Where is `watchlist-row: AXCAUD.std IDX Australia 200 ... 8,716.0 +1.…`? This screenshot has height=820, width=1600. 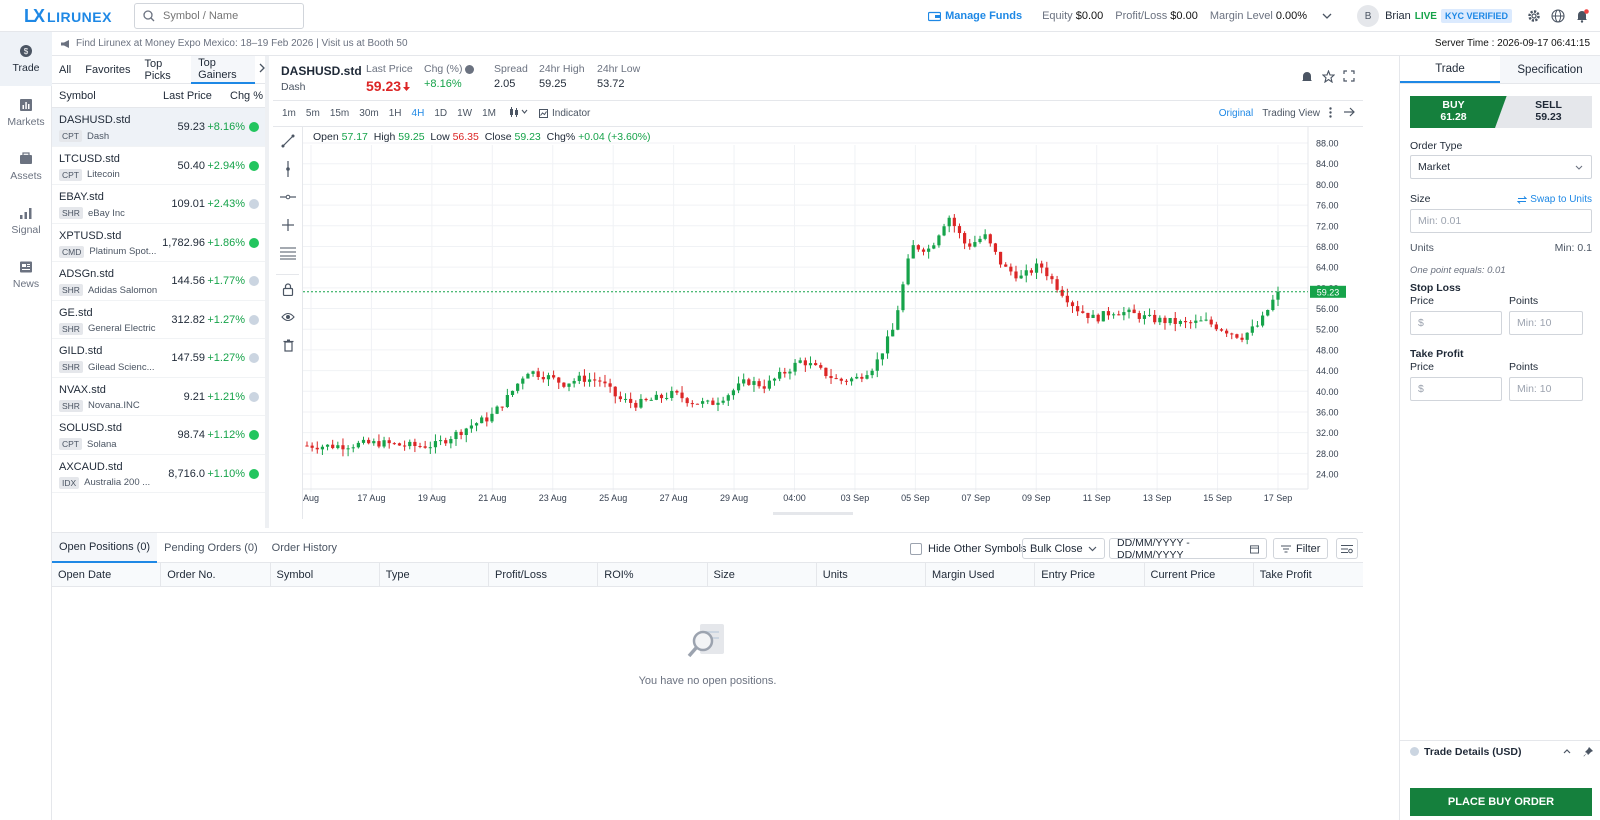
watchlist-row: AXCAUD.std IDX Australia 200 ... 8,716.0 +1.… is located at coordinates (158, 474).